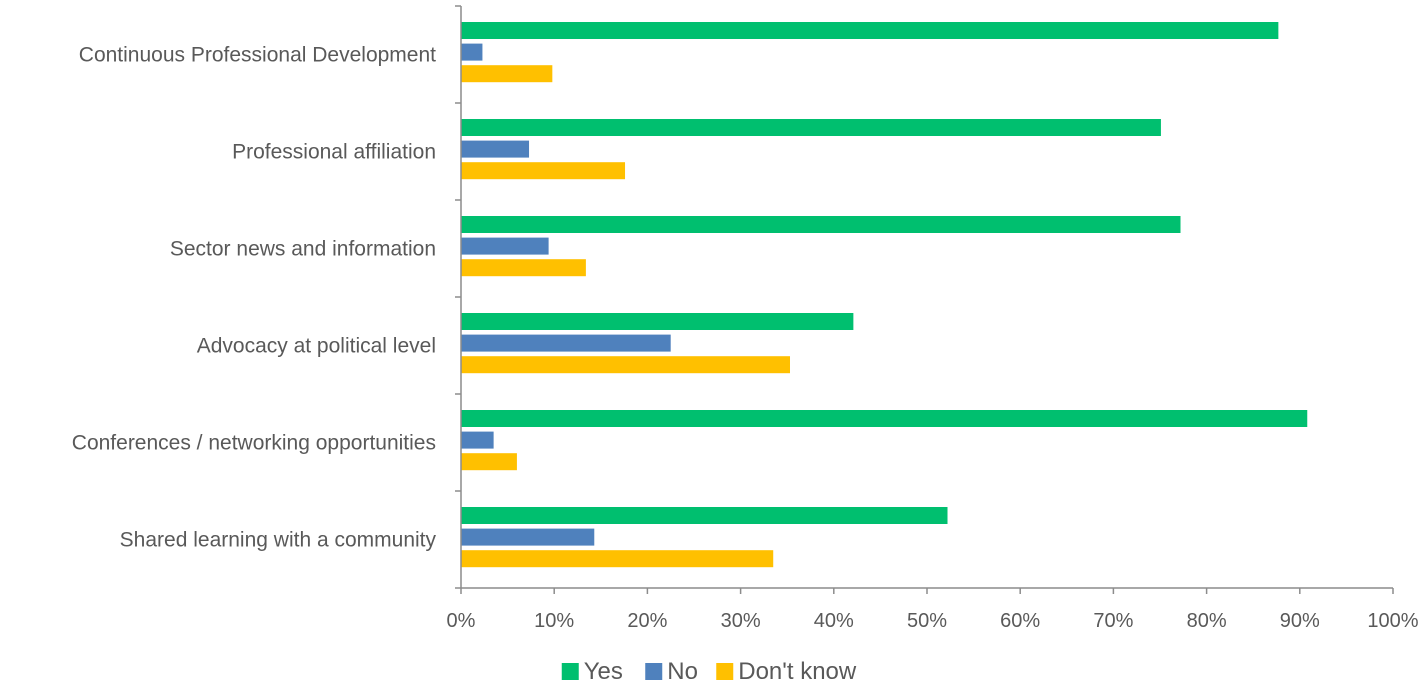  Describe the element at coordinates (811, 127) in the screenshot. I see `bar-yes-professional-affiliation` at that location.